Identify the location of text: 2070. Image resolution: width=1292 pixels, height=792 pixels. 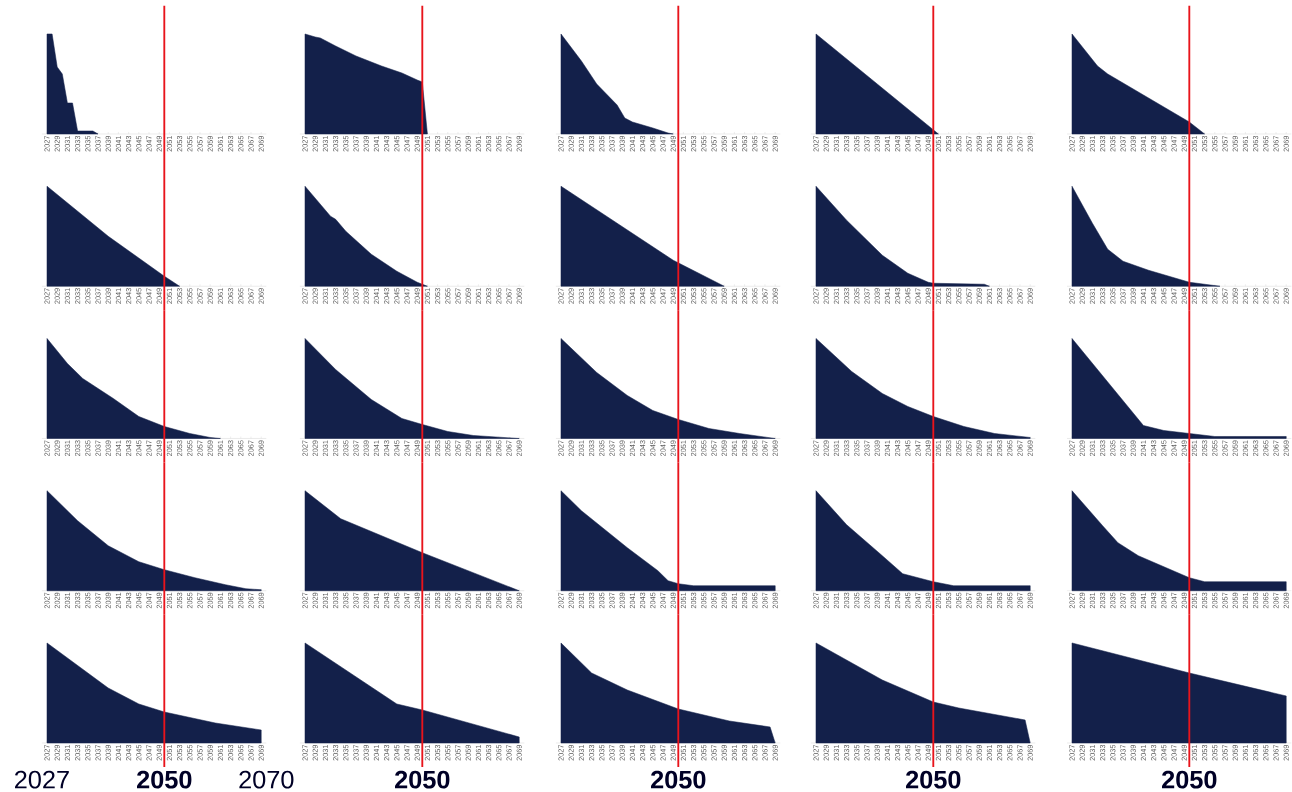
(266, 779).